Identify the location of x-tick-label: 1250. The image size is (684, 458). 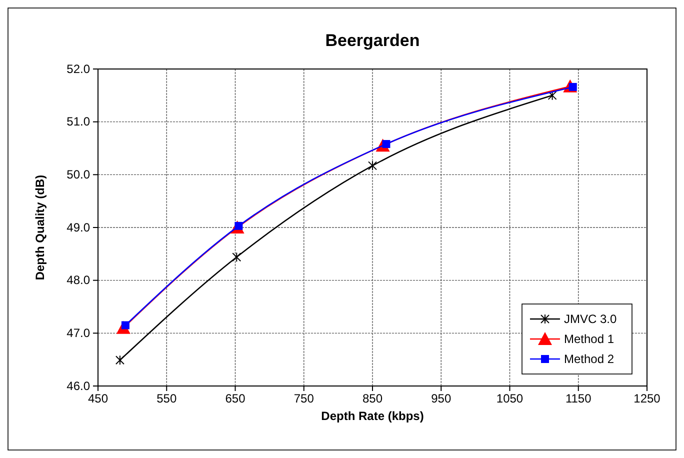
(647, 399).